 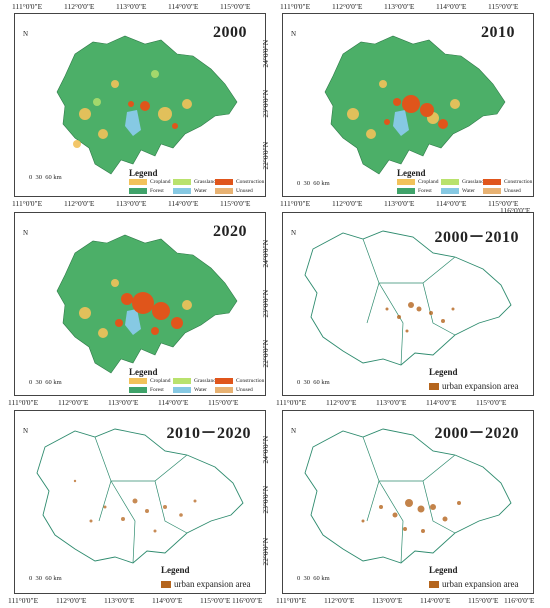 What do you see at coordinates (230, 231) in the screenshot?
I see `panel-title: 2020` at bounding box center [230, 231].